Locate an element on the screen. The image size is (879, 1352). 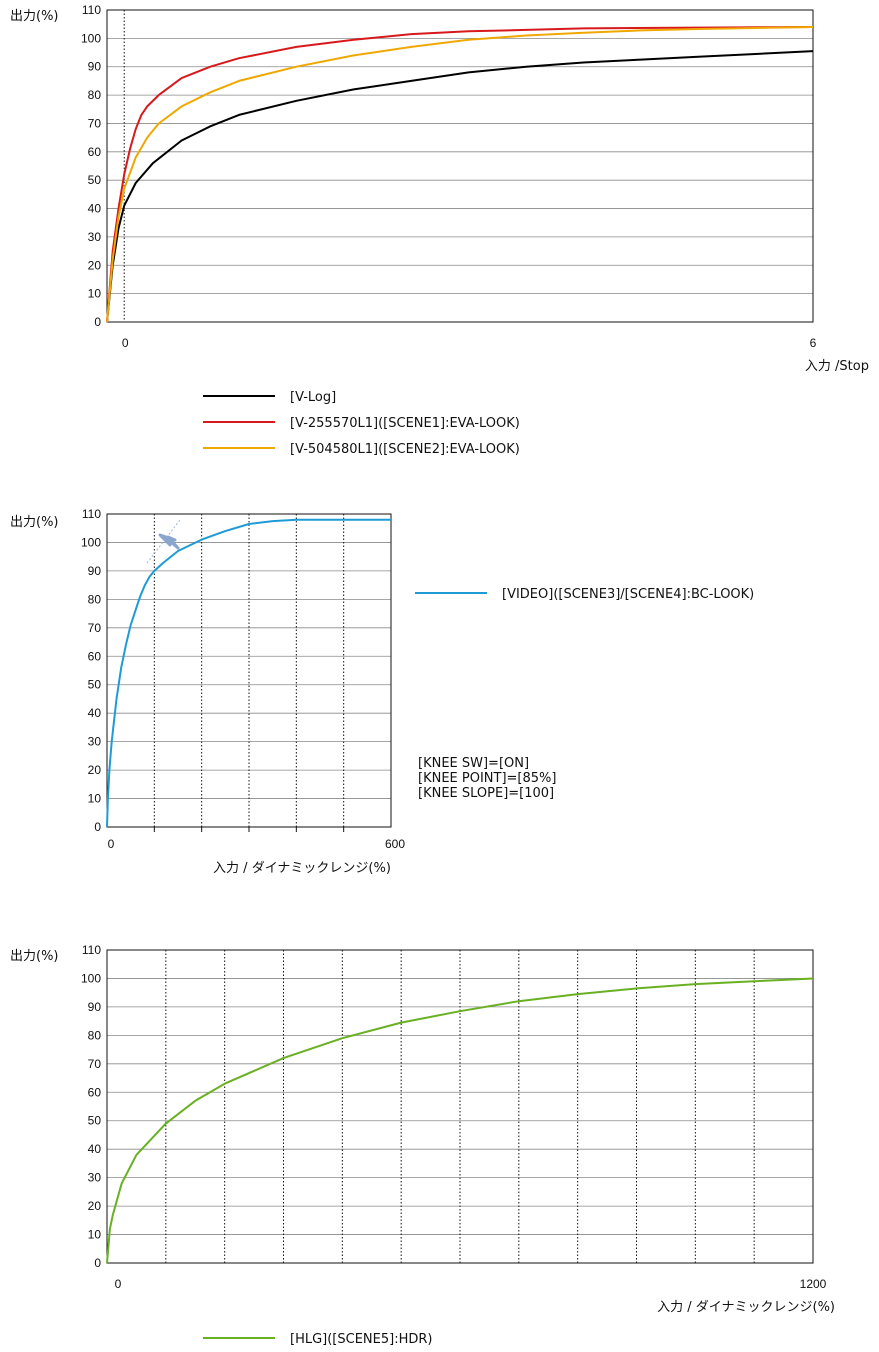
annotation-text: [KNEE SLOPE]=[100] is located at coordinates (486, 793).